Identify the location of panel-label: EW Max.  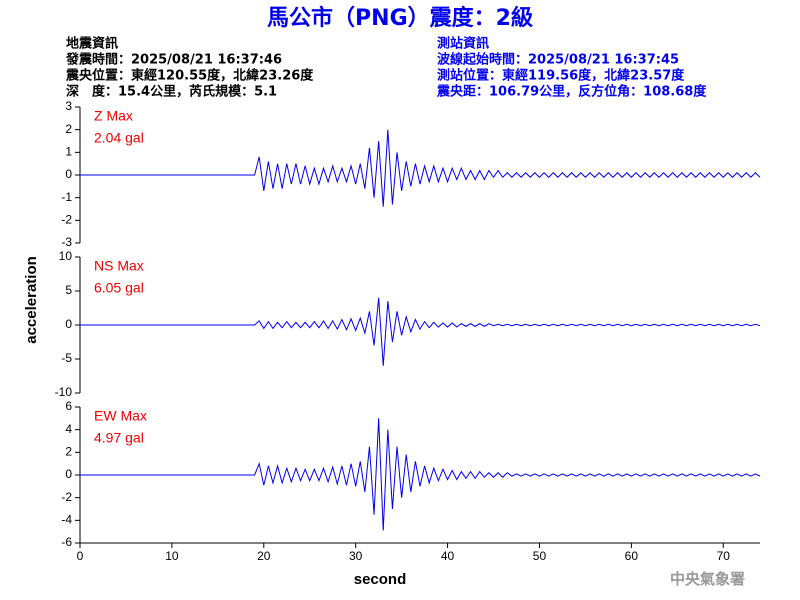
(120, 416).